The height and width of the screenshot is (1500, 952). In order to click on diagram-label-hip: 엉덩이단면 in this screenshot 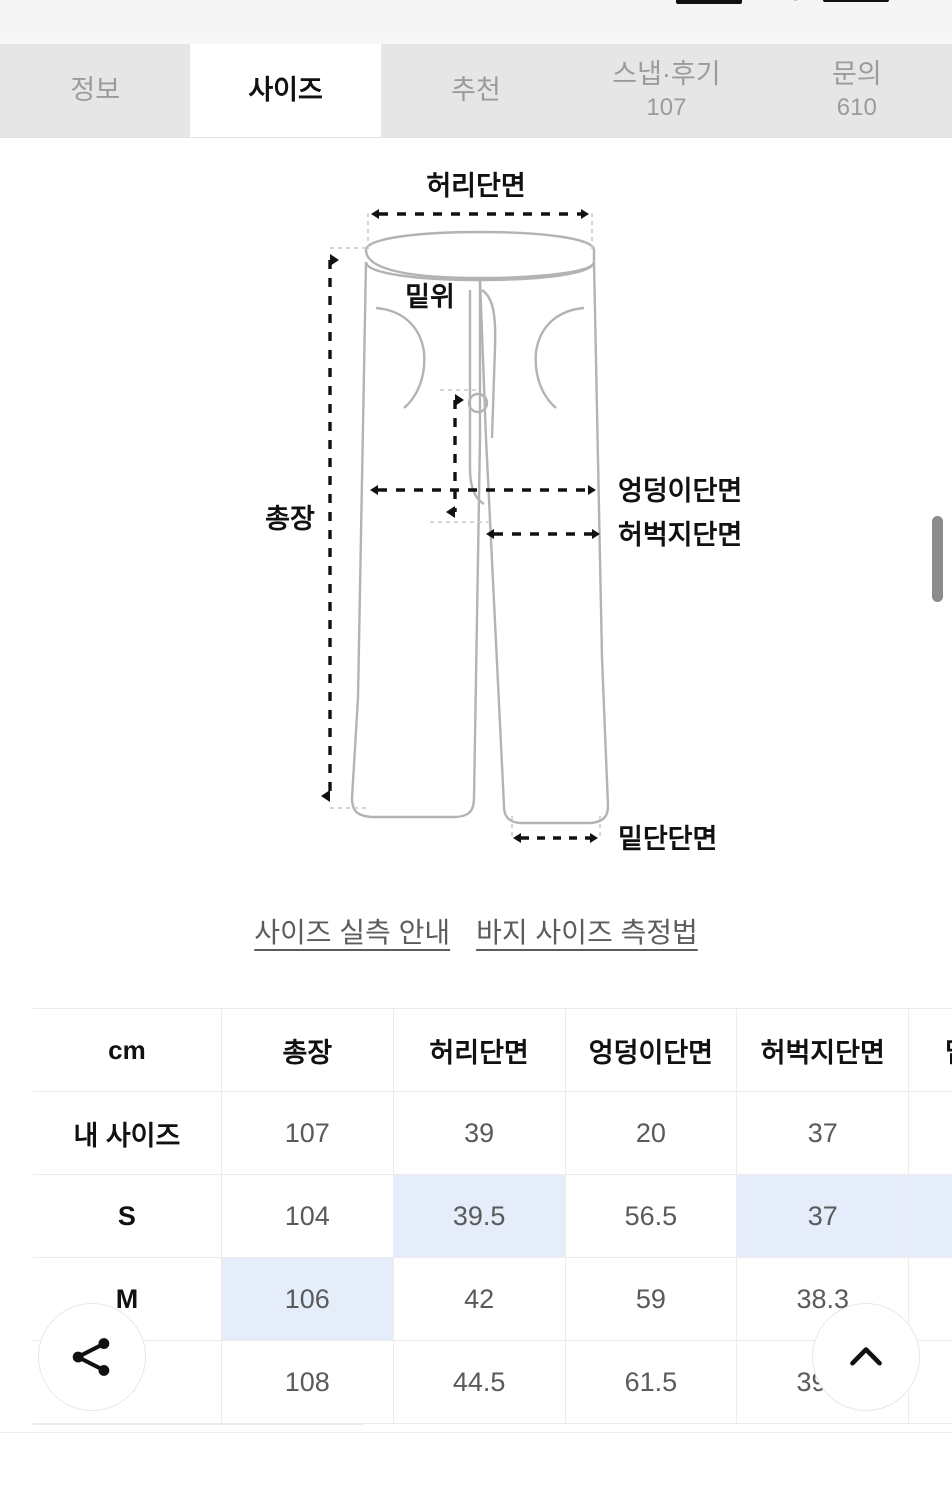, I will do `click(680, 491)`.